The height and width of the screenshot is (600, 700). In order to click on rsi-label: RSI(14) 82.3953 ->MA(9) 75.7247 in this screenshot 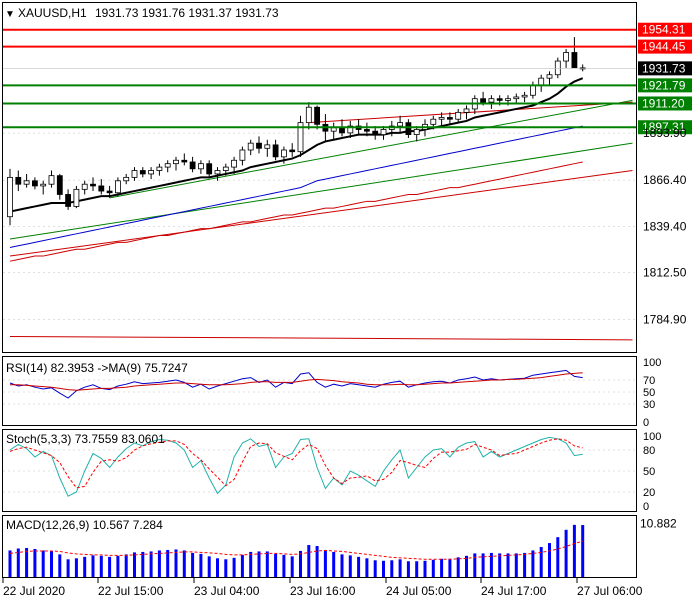, I will do `click(97, 368)`.